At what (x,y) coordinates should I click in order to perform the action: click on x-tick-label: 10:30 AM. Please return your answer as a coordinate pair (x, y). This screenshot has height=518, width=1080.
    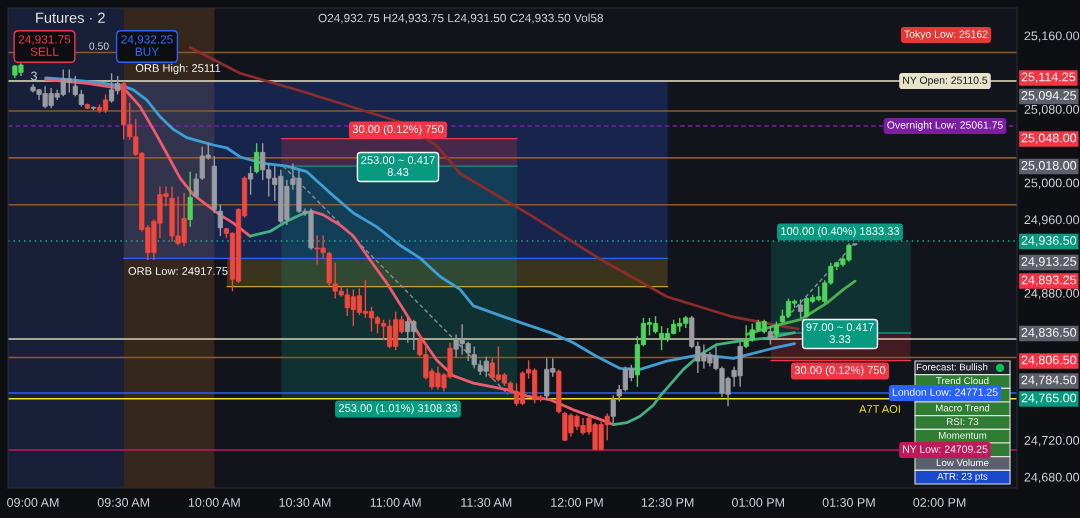
    Looking at the image, I should click on (305, 502).